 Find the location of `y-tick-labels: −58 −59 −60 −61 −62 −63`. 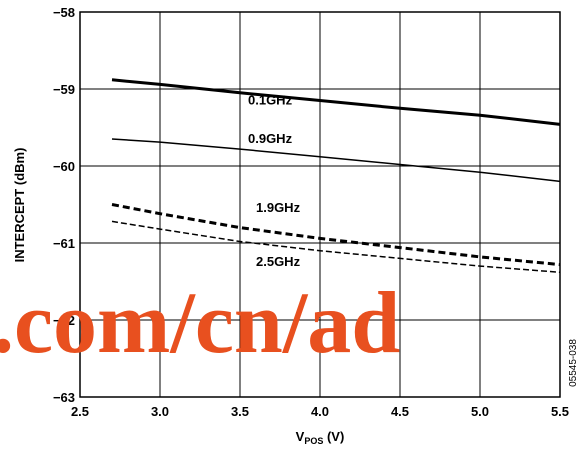

y-tick-labels: −58 −59 −60 −61 −62 −63 is located at coordinates (64, 205).